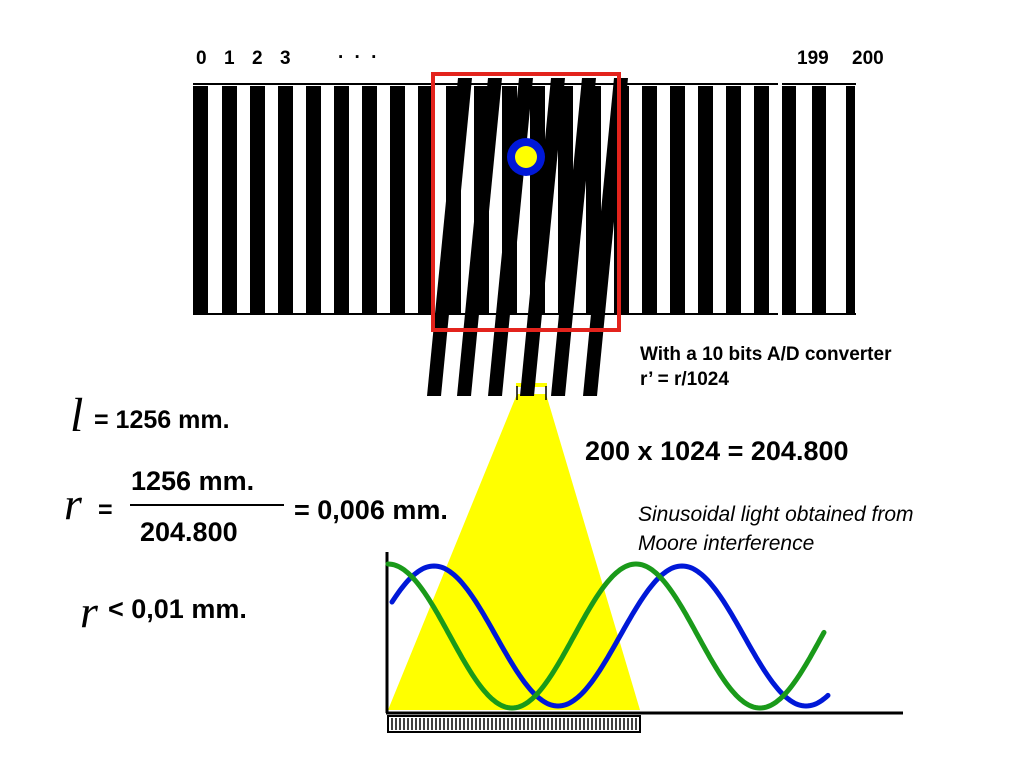  I want to click on resolution-result: = 0,006 mm., so click(371, 510).